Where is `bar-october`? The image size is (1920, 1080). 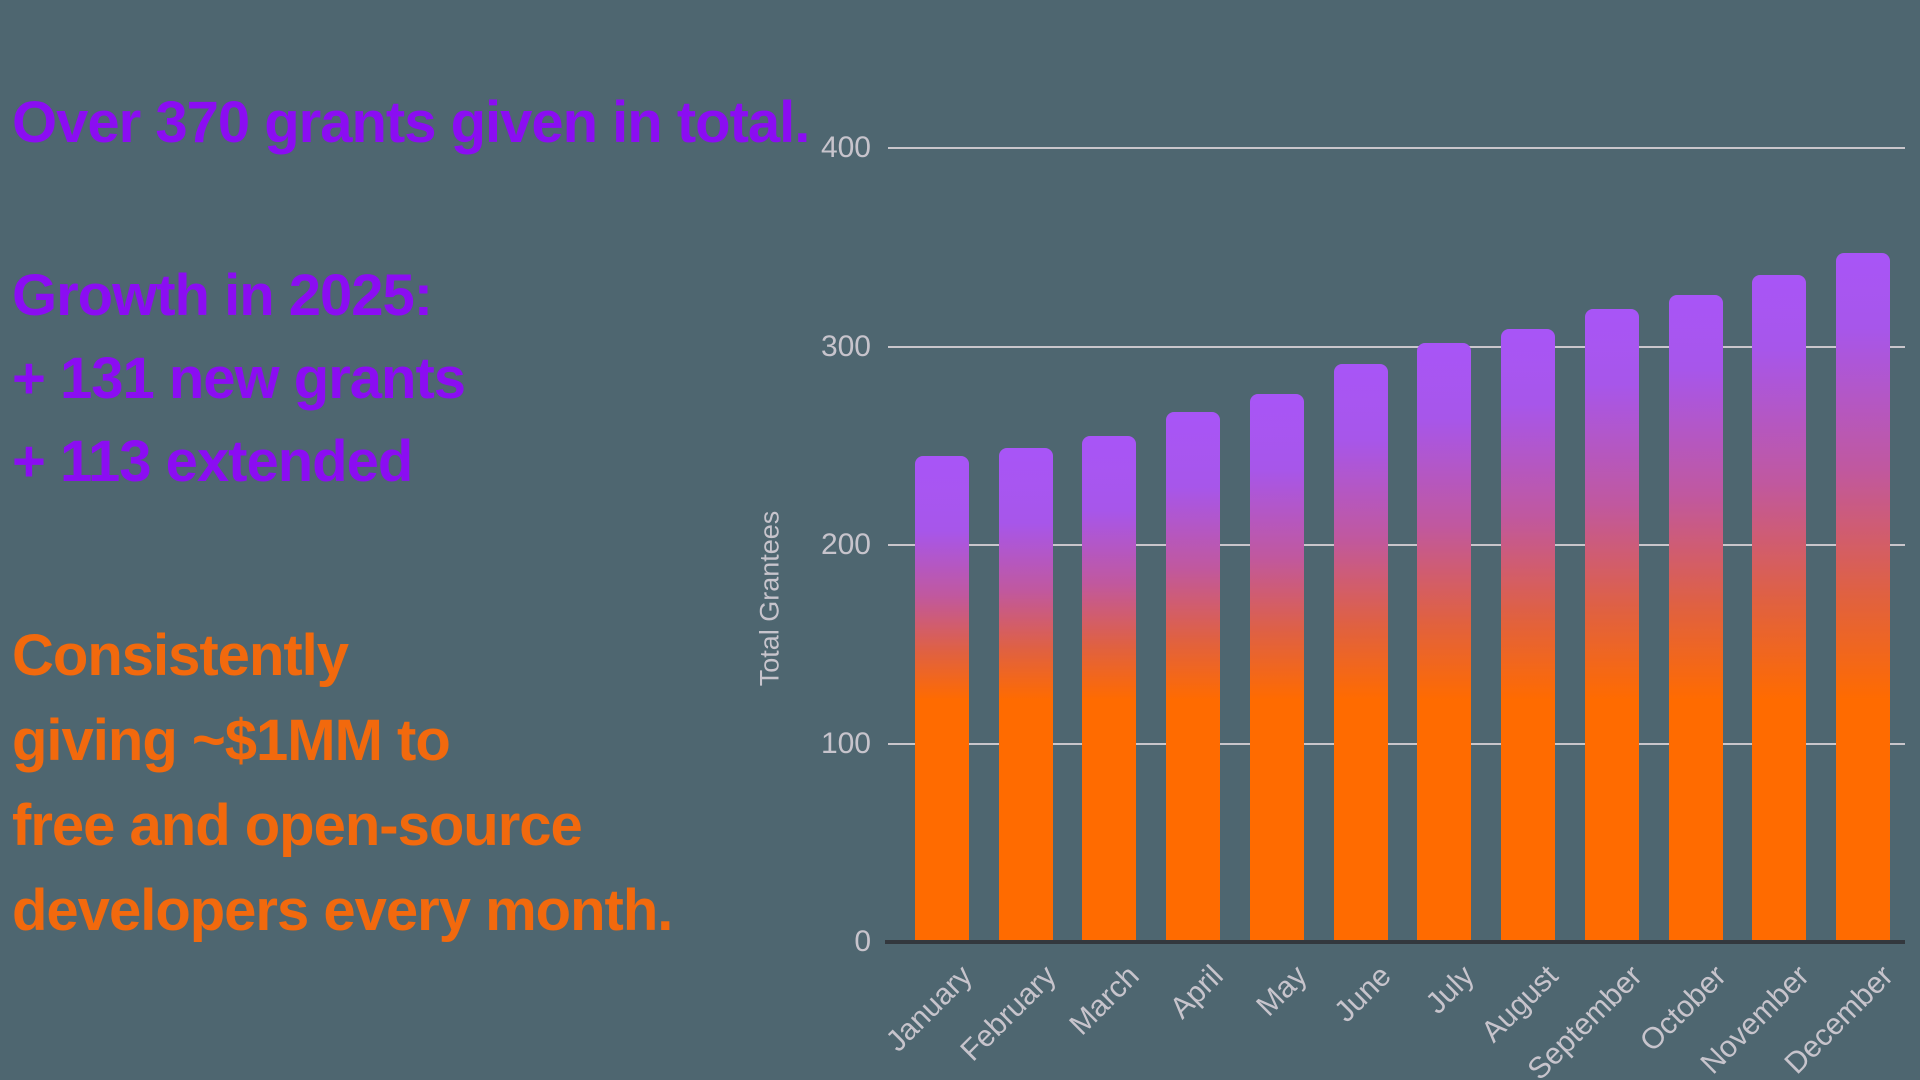
bar-october is located at coordinates (1695, 618).